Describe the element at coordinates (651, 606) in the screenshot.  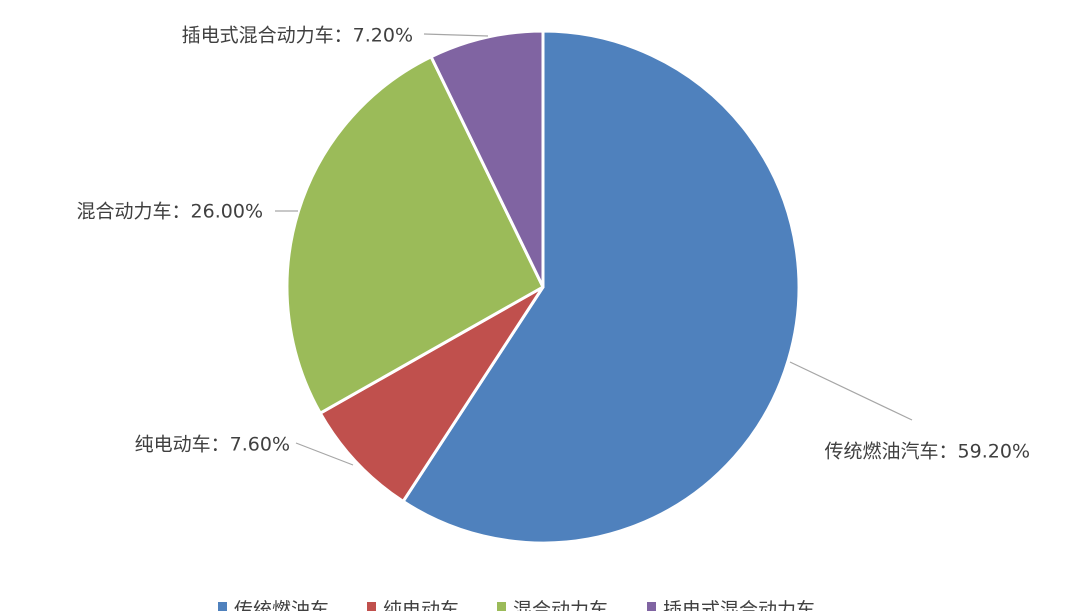
I see `legend-swatch-plug-in-hybrid` at that location.